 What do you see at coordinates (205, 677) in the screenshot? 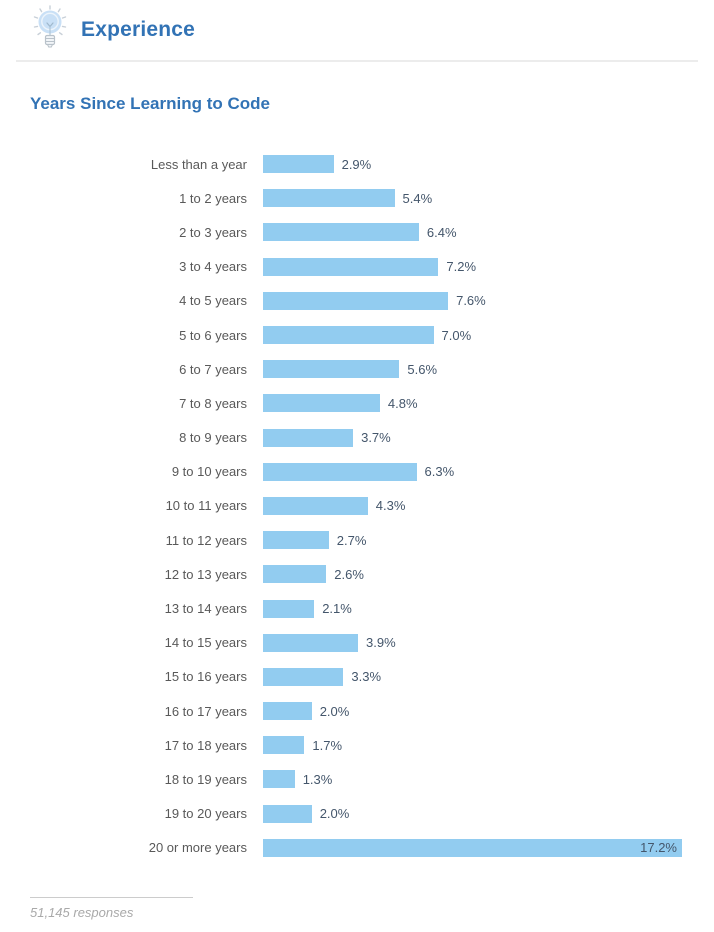
I see `category-label: 15 to 16 years` at bounding box center [205, 677].